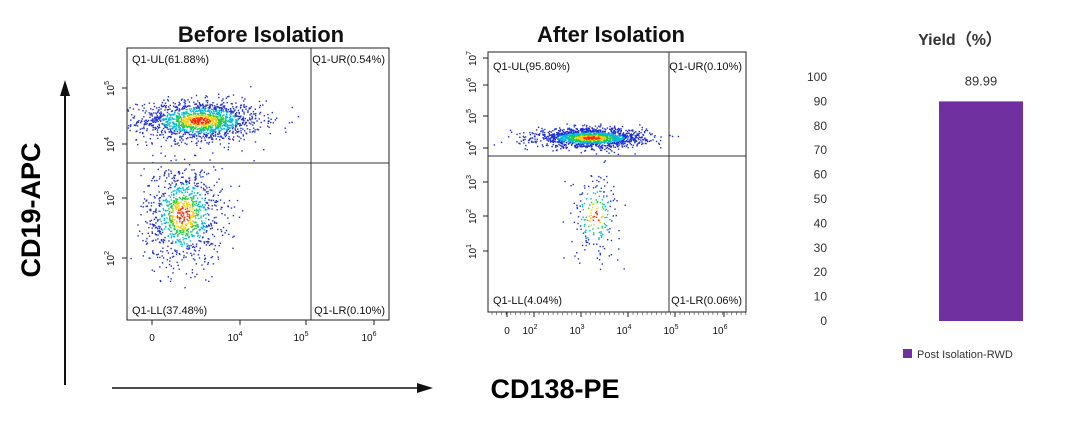  Describe the element at coordinates (472, 58) in the screenshot. I see `tick-label: 107` at that location.